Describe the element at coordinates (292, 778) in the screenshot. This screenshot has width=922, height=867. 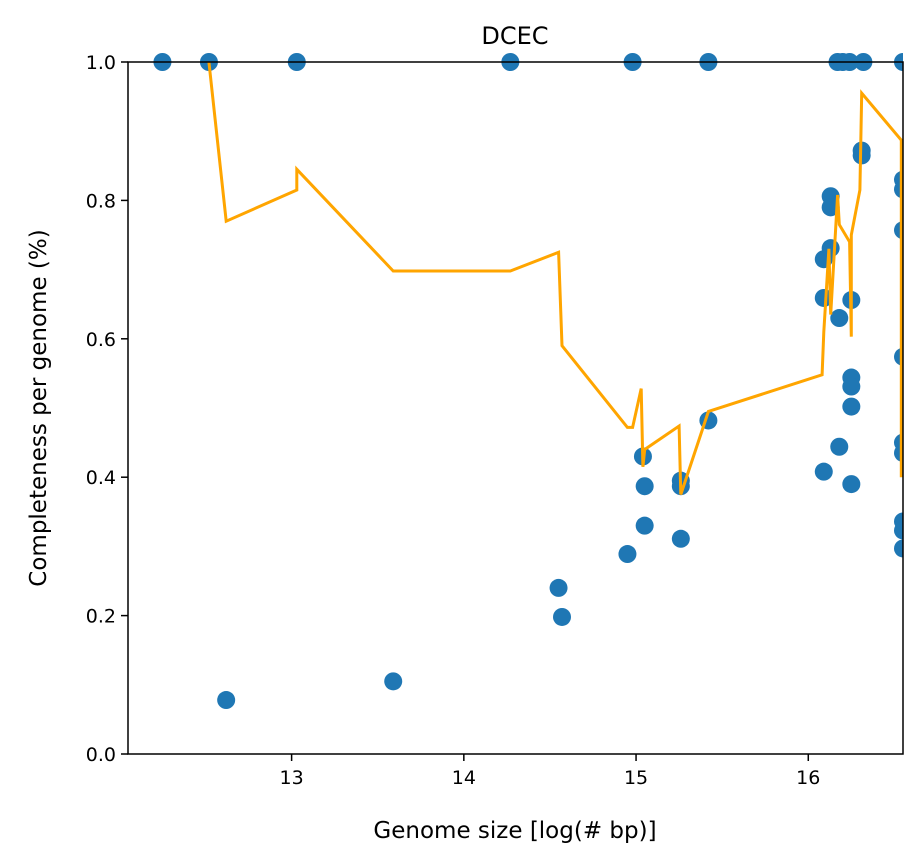
I see `x-tick-label: 13` at that location.